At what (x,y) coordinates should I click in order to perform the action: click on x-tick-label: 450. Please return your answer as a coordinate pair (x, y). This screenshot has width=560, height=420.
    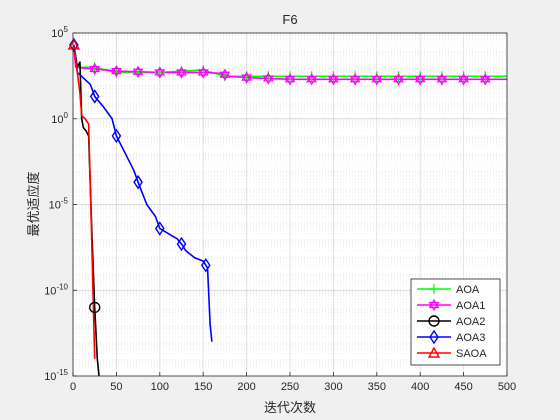
    Looking at the image, I should click on (463, 387).